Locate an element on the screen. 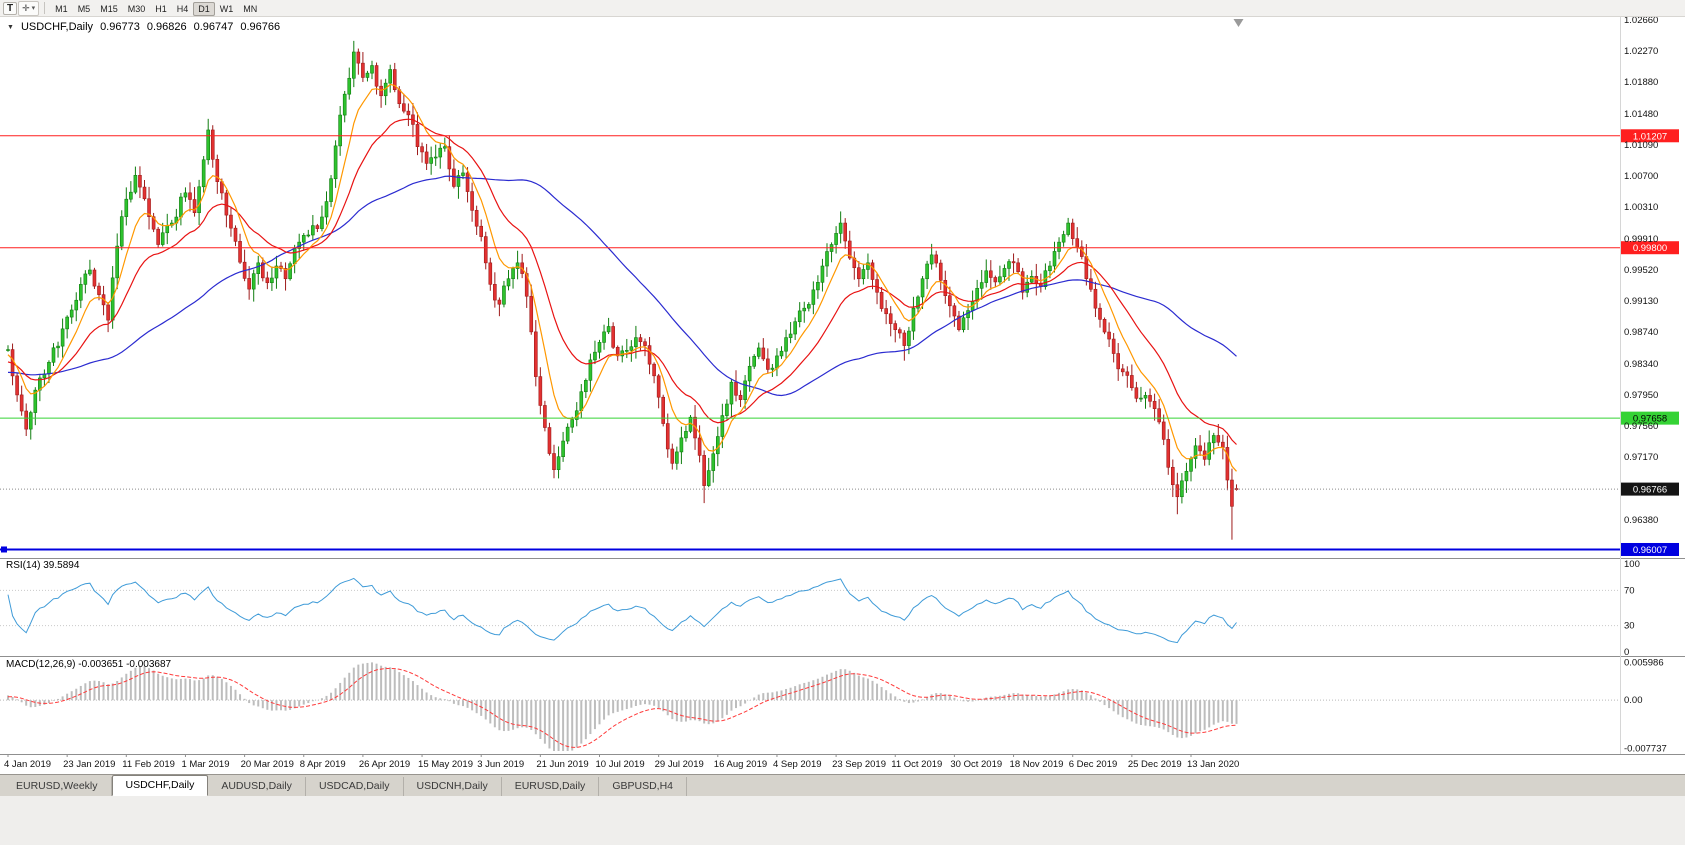 The width and height of the screenshot is (1685, 845). close-value: 0.96766 is located at coordinates (260, 27).